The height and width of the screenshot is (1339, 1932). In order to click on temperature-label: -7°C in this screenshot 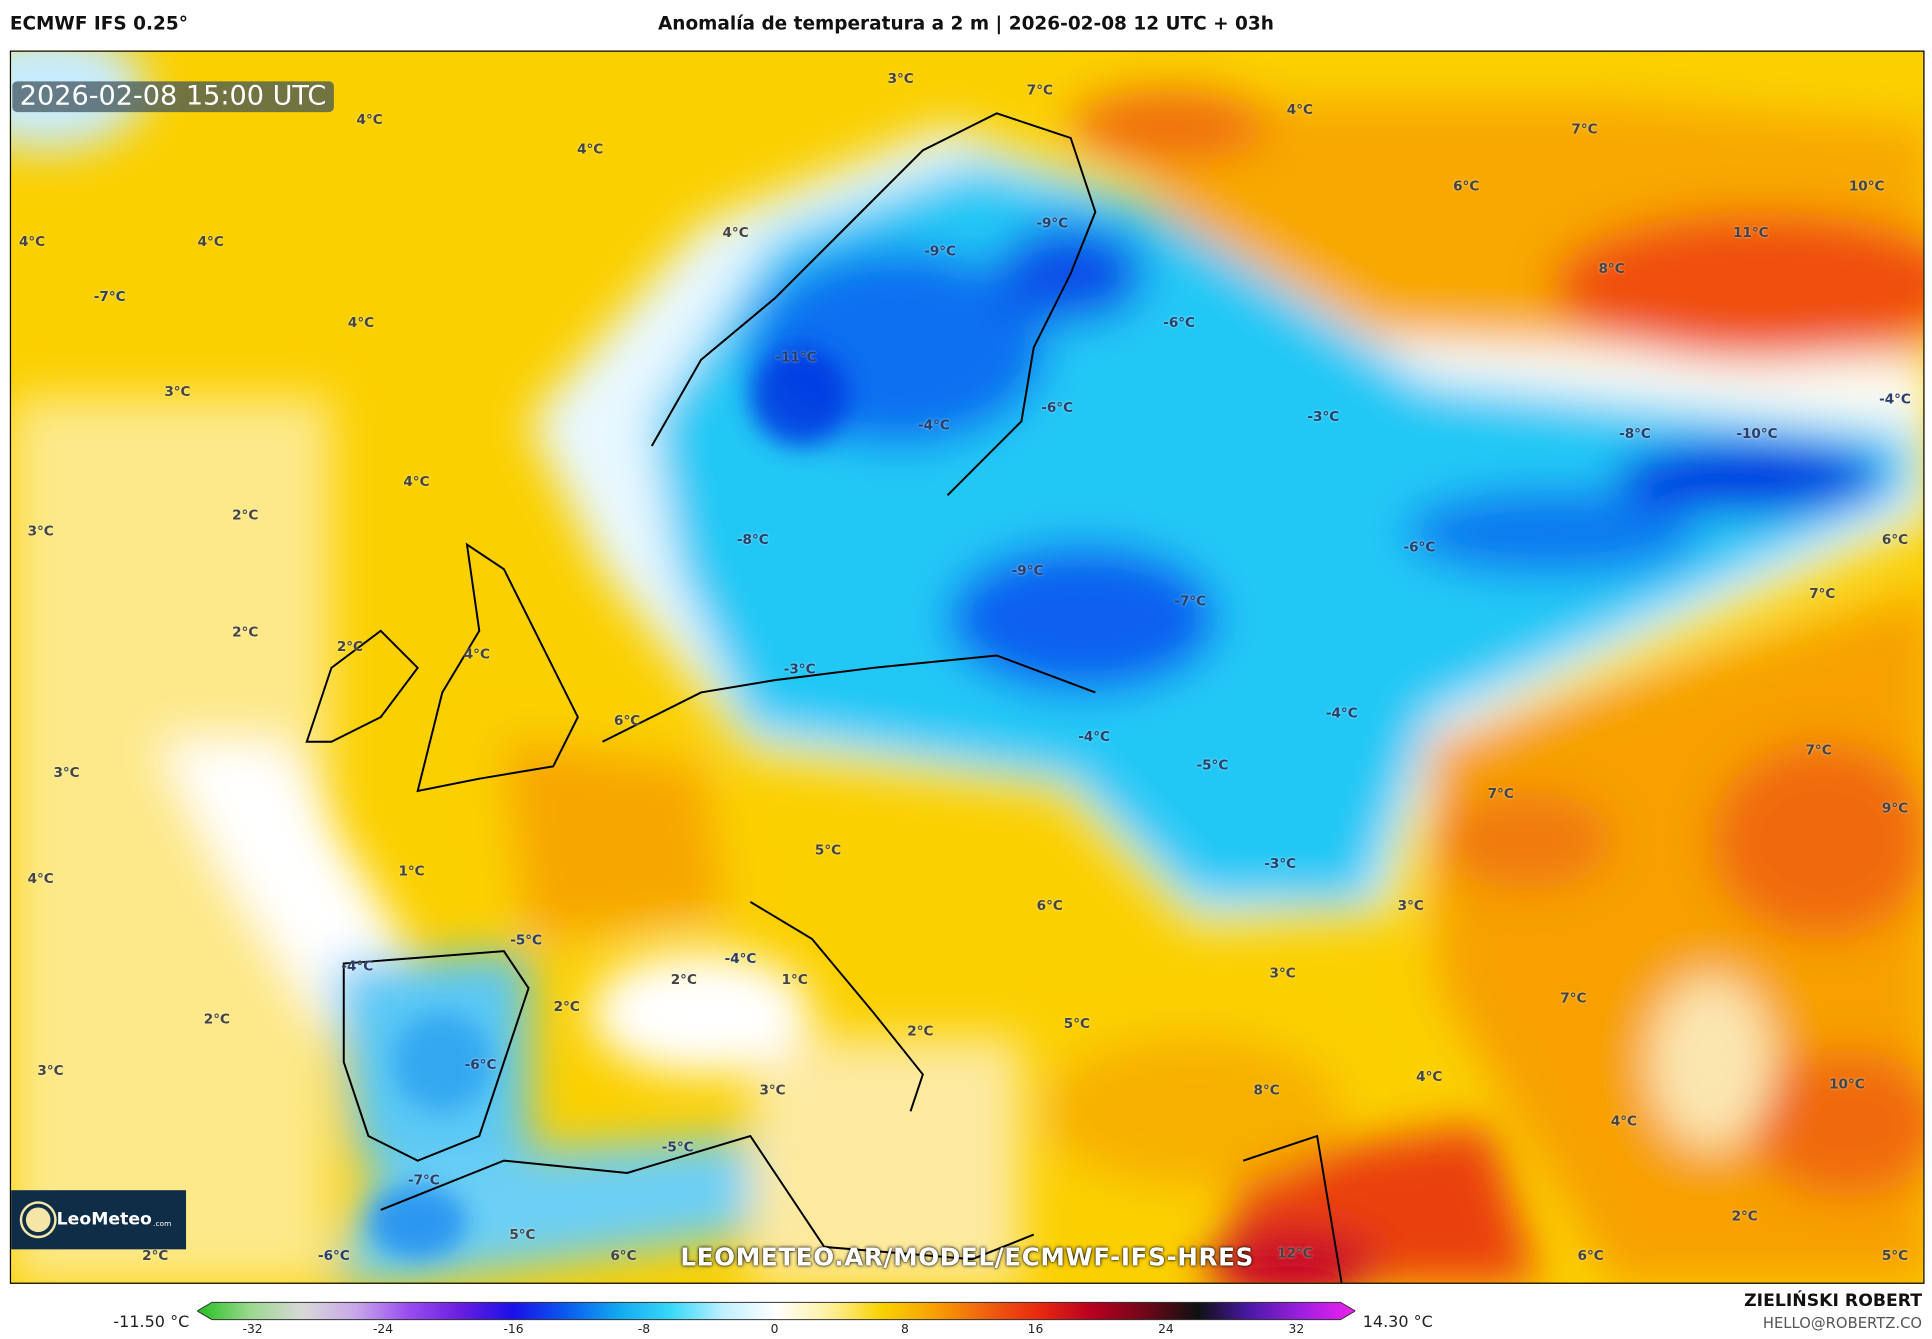, I will do `click(109, 296)`.